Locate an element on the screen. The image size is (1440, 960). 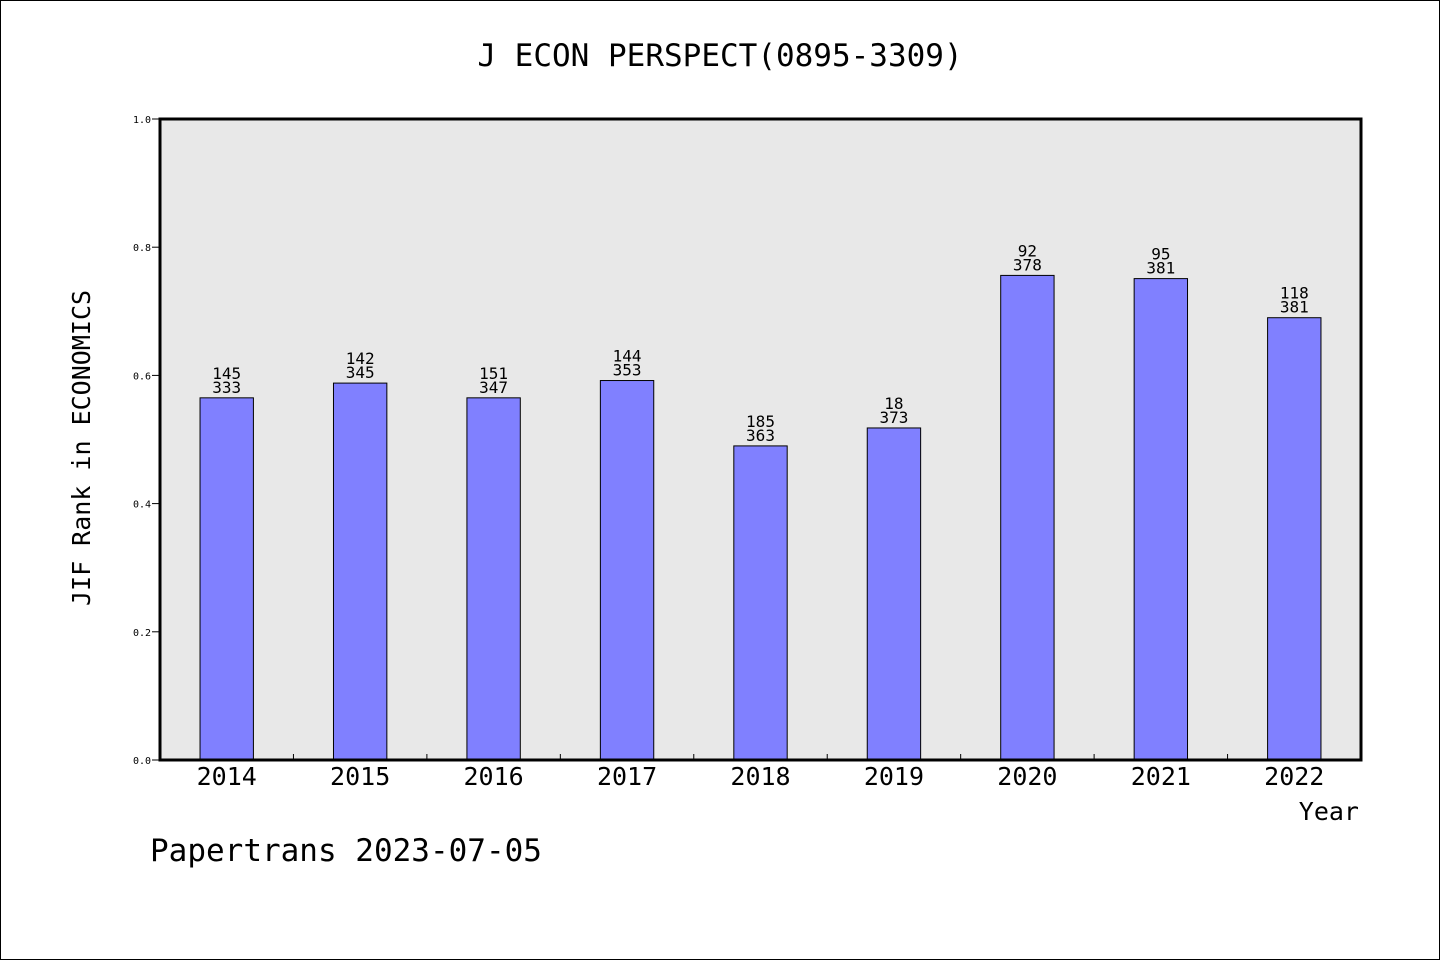
y-tick-label: 0.2 is located at coordinates (142, 633).